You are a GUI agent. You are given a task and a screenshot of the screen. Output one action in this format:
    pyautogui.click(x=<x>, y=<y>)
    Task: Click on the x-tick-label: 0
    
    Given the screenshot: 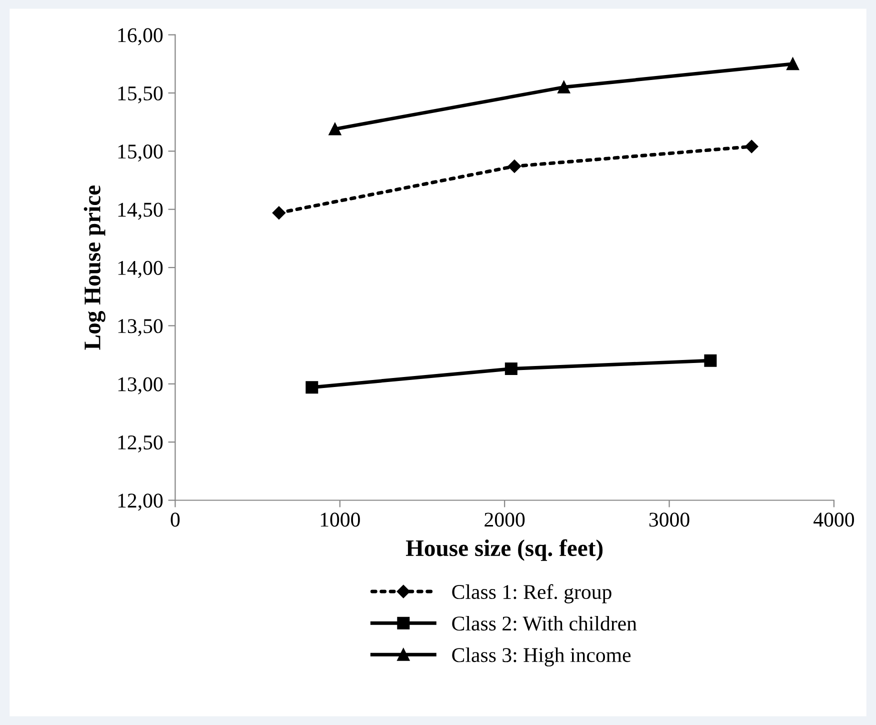 What is the action you would take?
    pyautogui.click(x=175, y=519)
    